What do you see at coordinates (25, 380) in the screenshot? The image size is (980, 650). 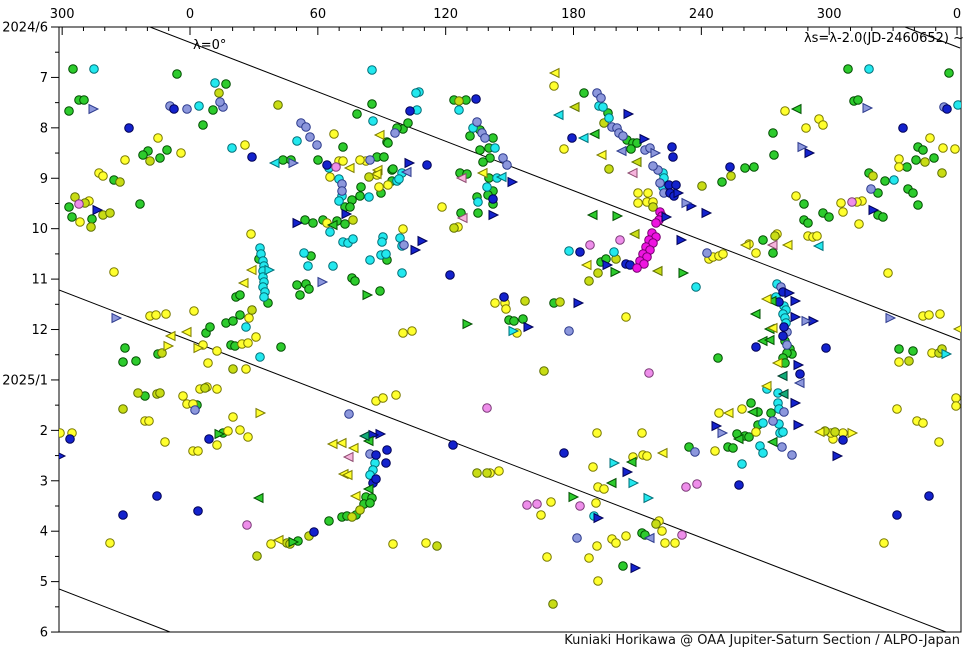 I see `y-axis-tick-label: 2025/1` at bounding box center [25, 380].